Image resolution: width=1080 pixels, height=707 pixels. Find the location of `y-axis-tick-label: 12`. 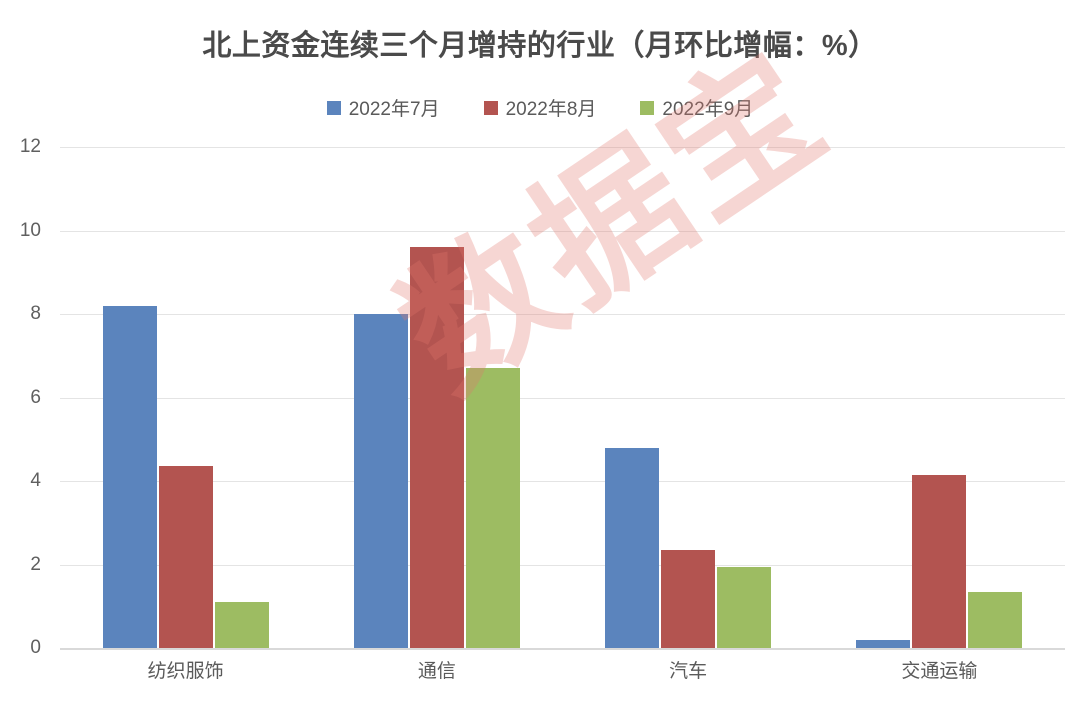

y-axis-tick-label: 12 is located at coordinates (30, 146).